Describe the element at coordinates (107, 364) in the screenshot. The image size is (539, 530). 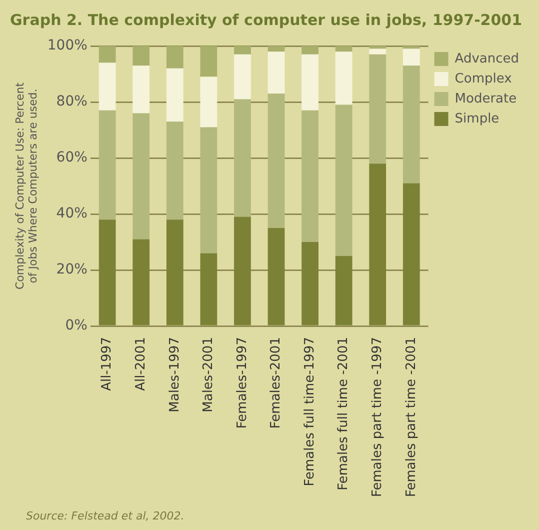
I see `x-tick-label: All-1997` at that location.